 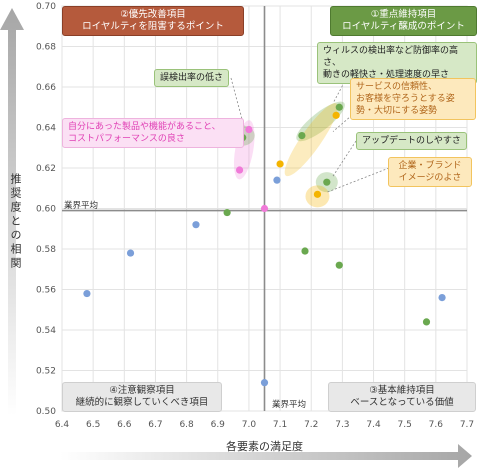 I want to click on annotation-products: 自分にあった製品や機能があること、 コストパフォーマンスの良さ, so click(x=153, y=133).